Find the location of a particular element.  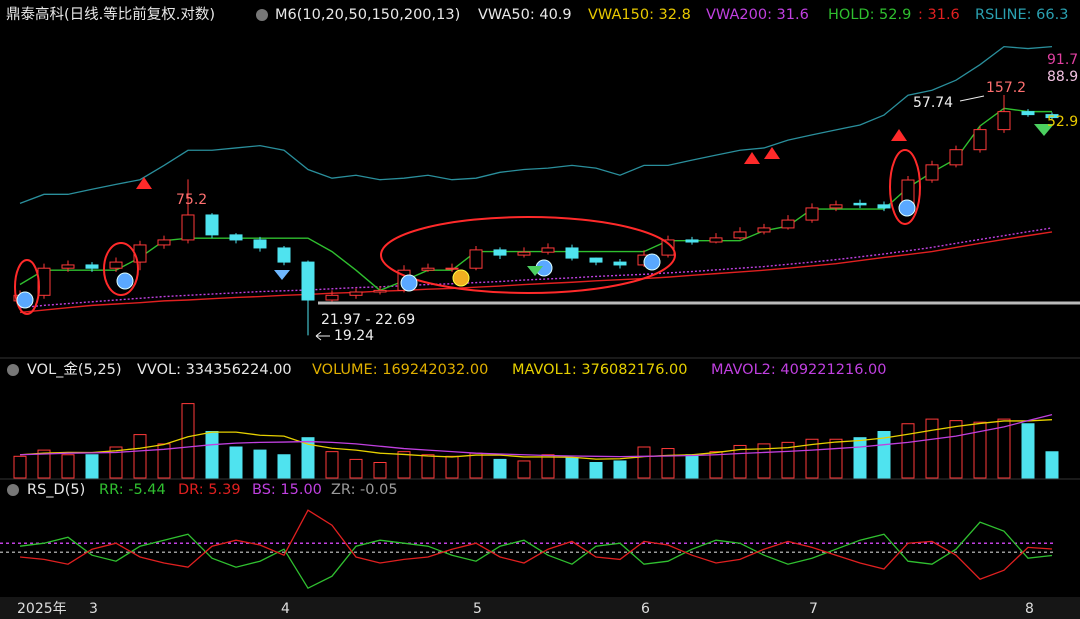

reading: VVOL: 334356224.00 is located at coordinates (214, 370).